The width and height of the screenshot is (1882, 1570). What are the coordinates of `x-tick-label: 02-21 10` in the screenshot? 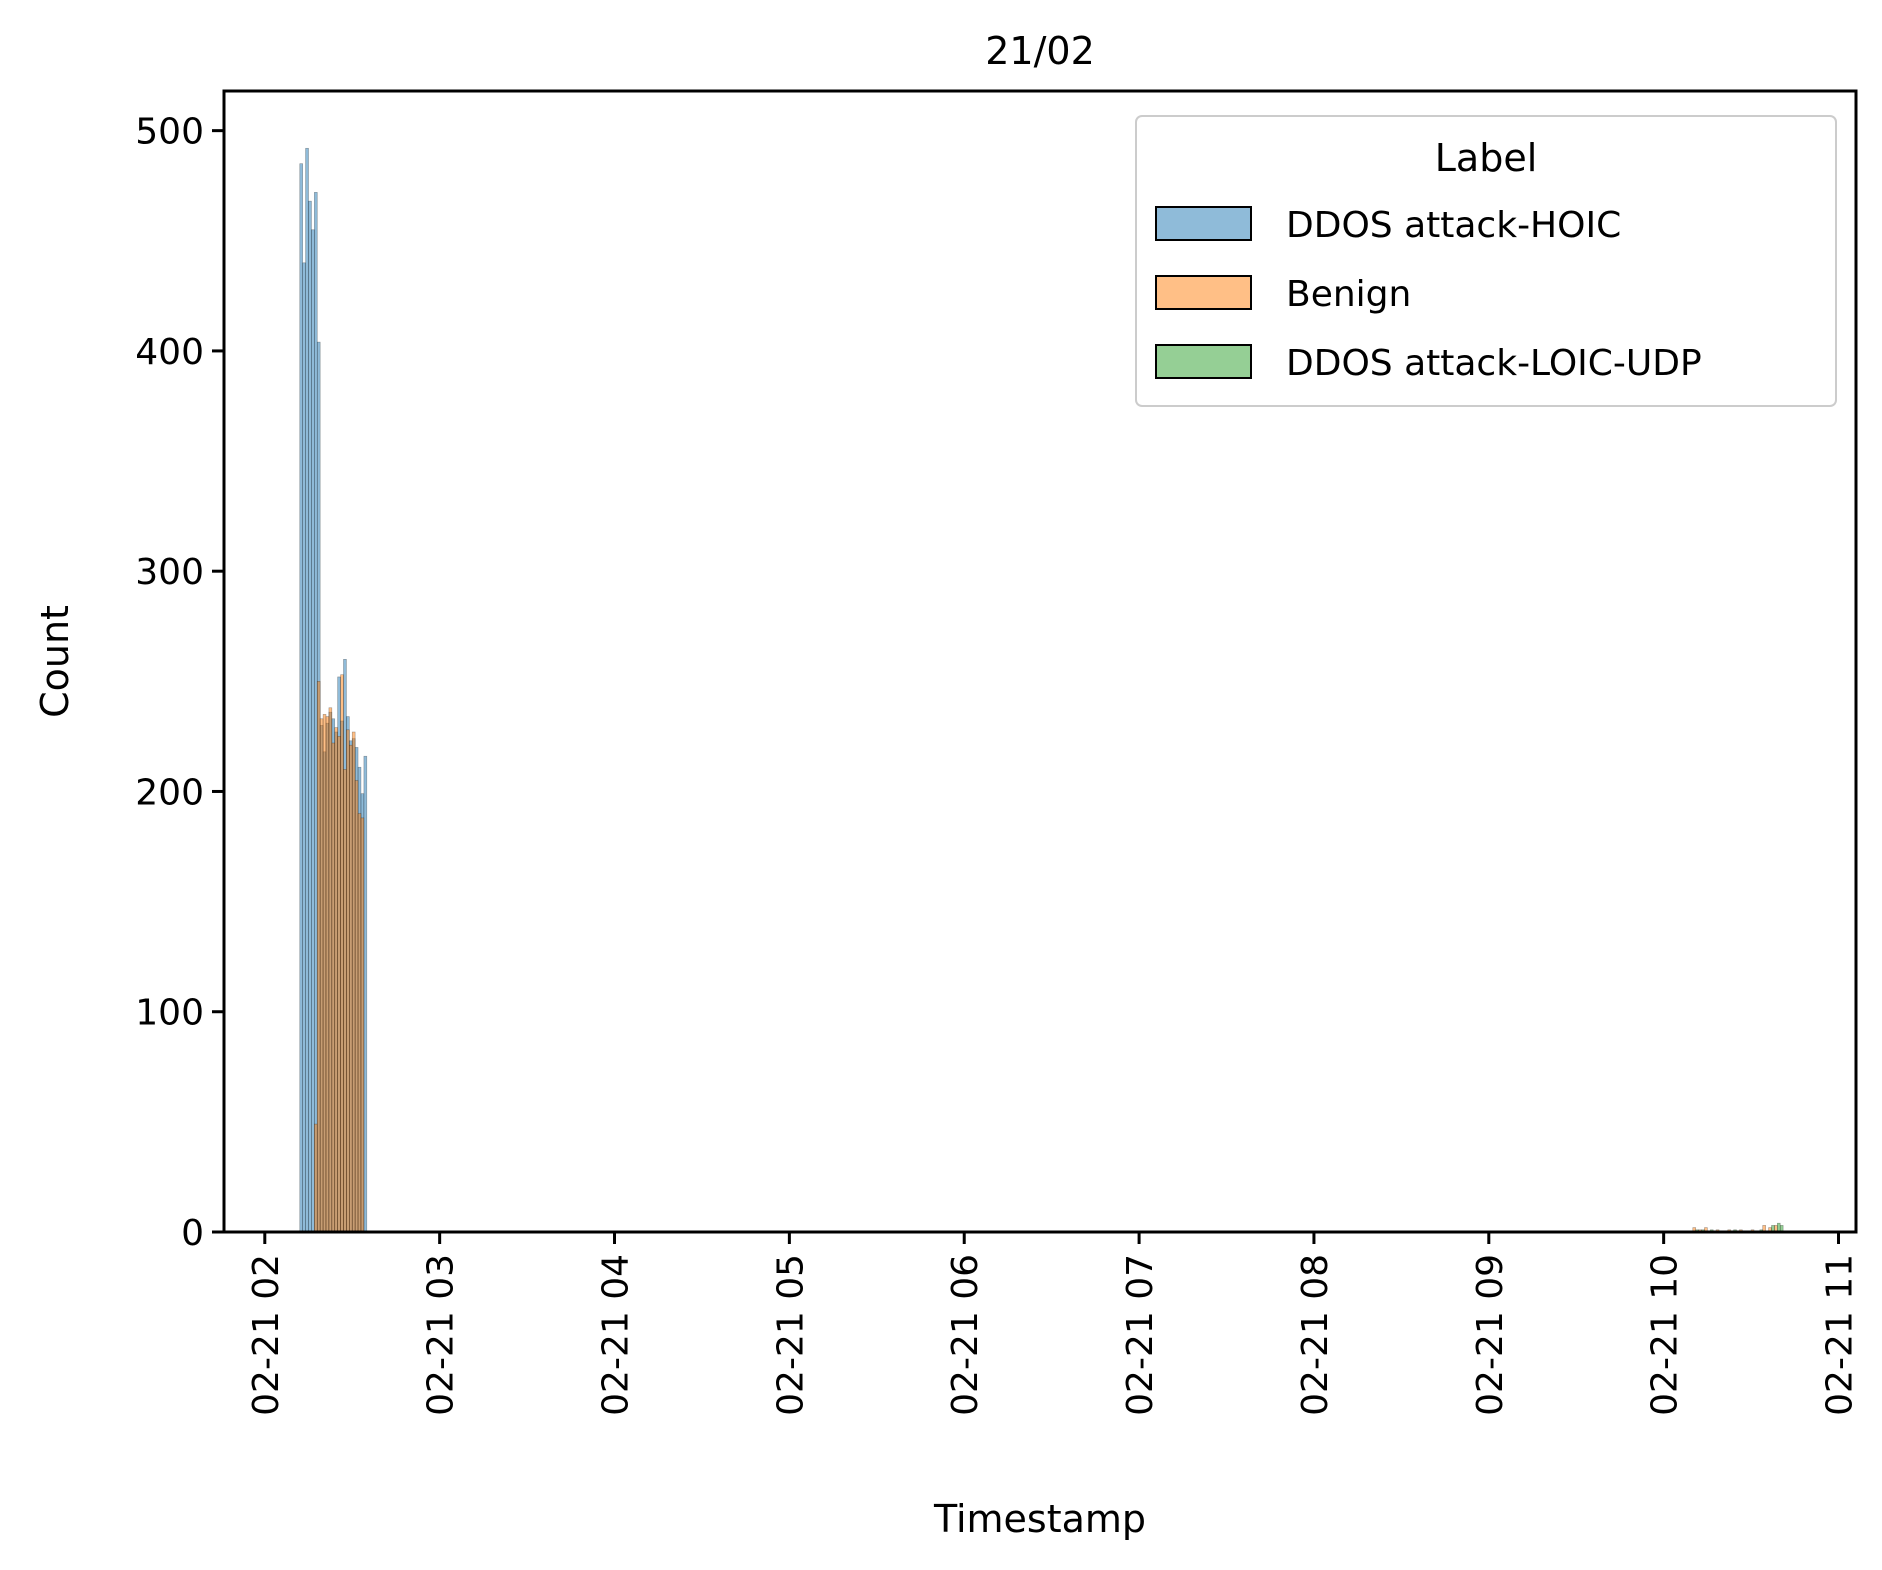 It's located at (1665, 1335).